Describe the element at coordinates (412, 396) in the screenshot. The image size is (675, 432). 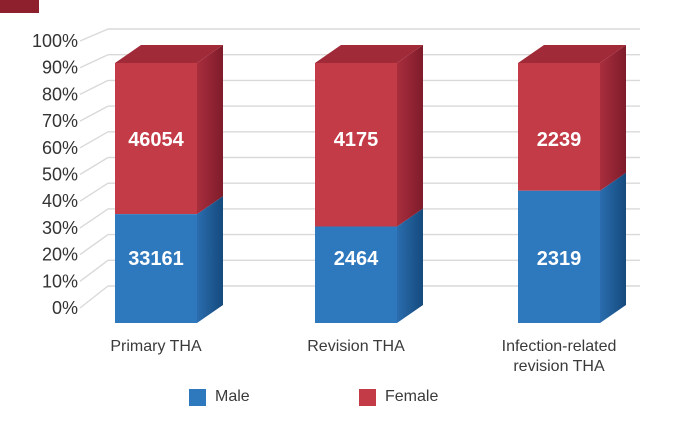
I see `legend-label-female: Female` at that location.